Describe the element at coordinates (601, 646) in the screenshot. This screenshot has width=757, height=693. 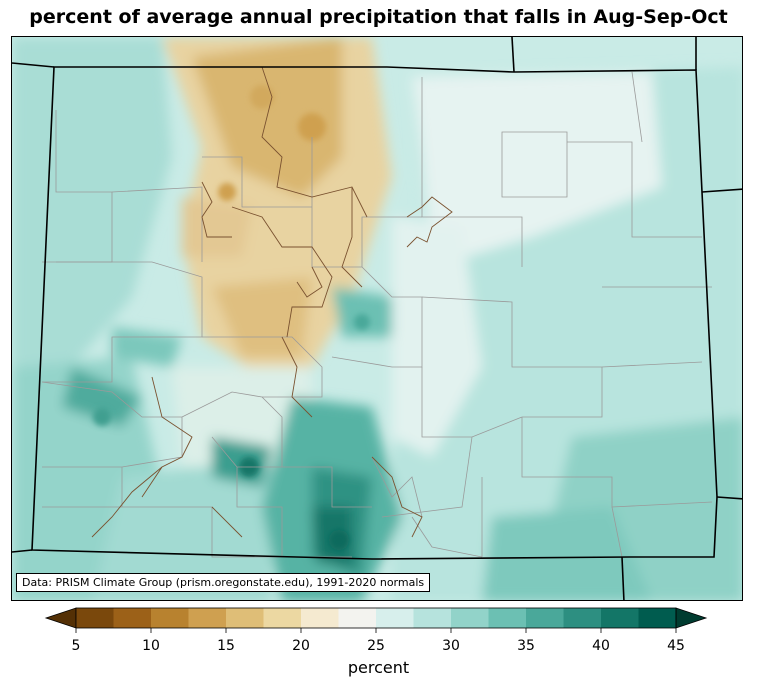
I see `colorbar-tick-label: 40` at that location.